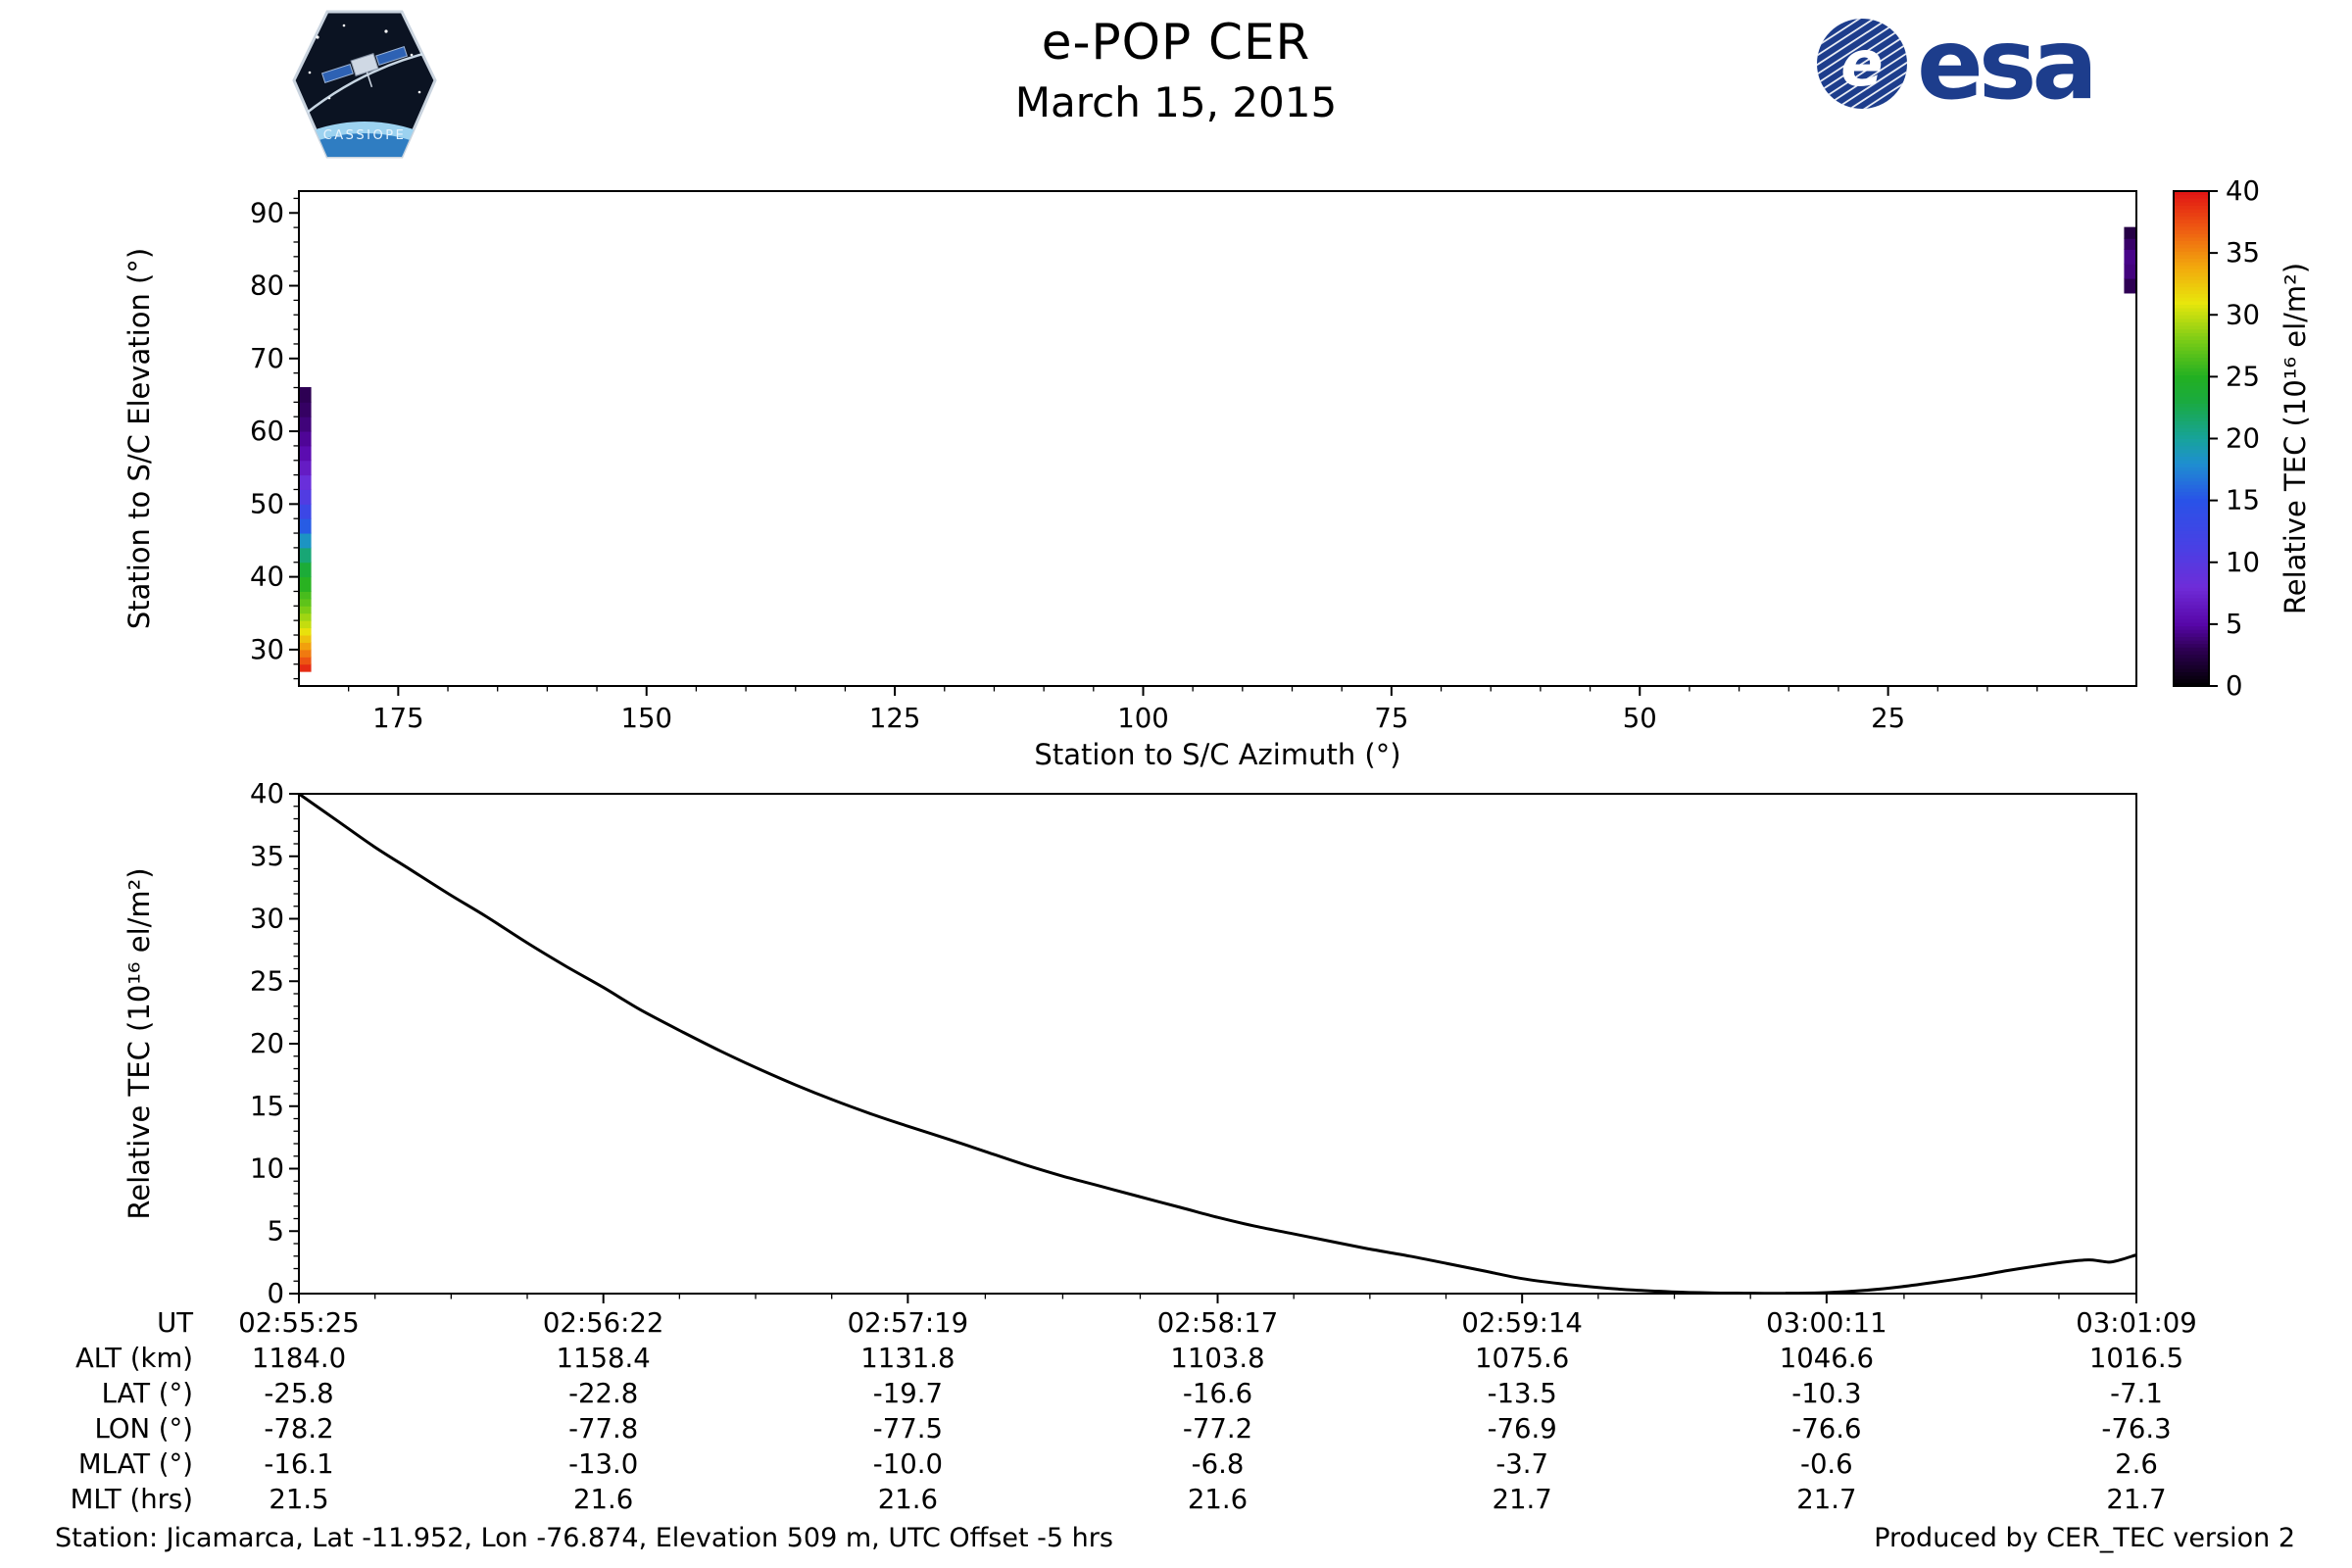  I want to click on table-cell: -13.0, so click(603, 1464).